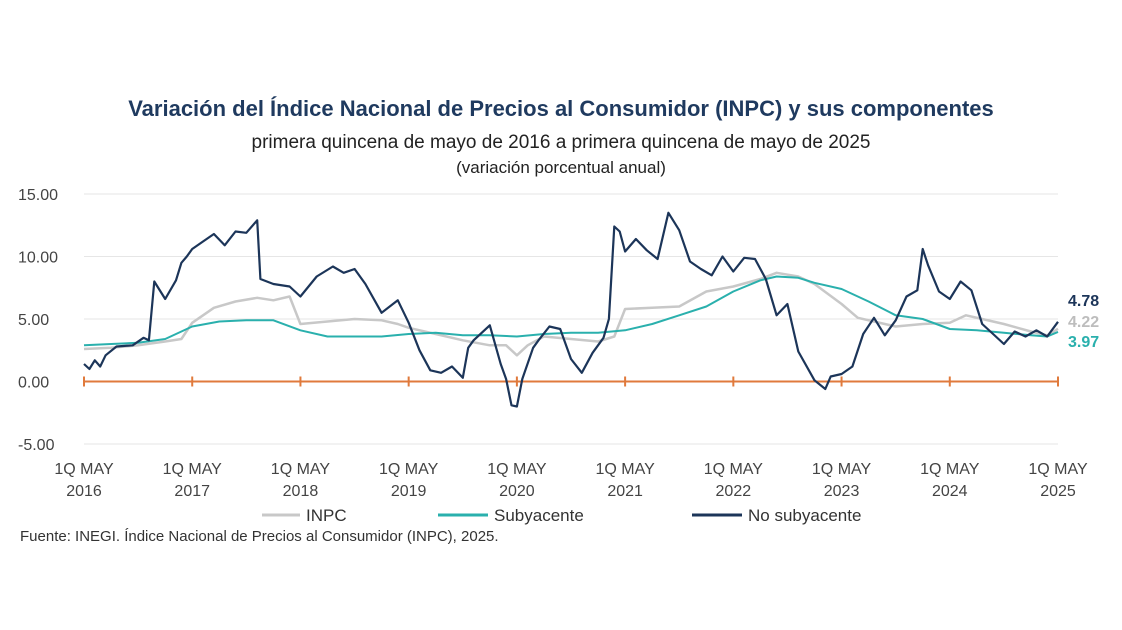  I want to click on x-tick-label-year: 2025, so click(1058, 491).